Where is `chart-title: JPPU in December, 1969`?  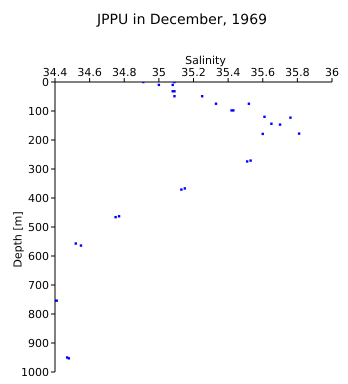 chart-title: JPPU in December, 1969 is located at coordinates (181, 20).